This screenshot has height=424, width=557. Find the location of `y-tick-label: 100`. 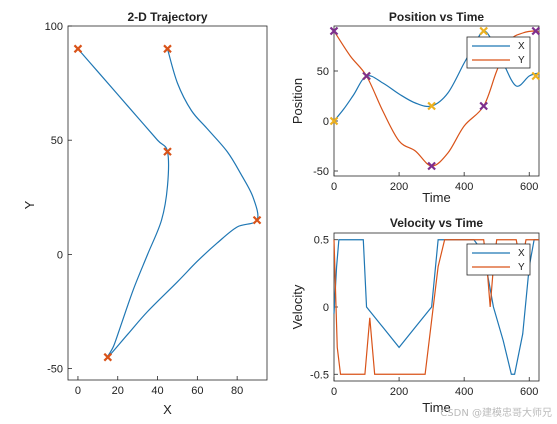

y-tick-label: 100 is located at coordinates (54, 27).